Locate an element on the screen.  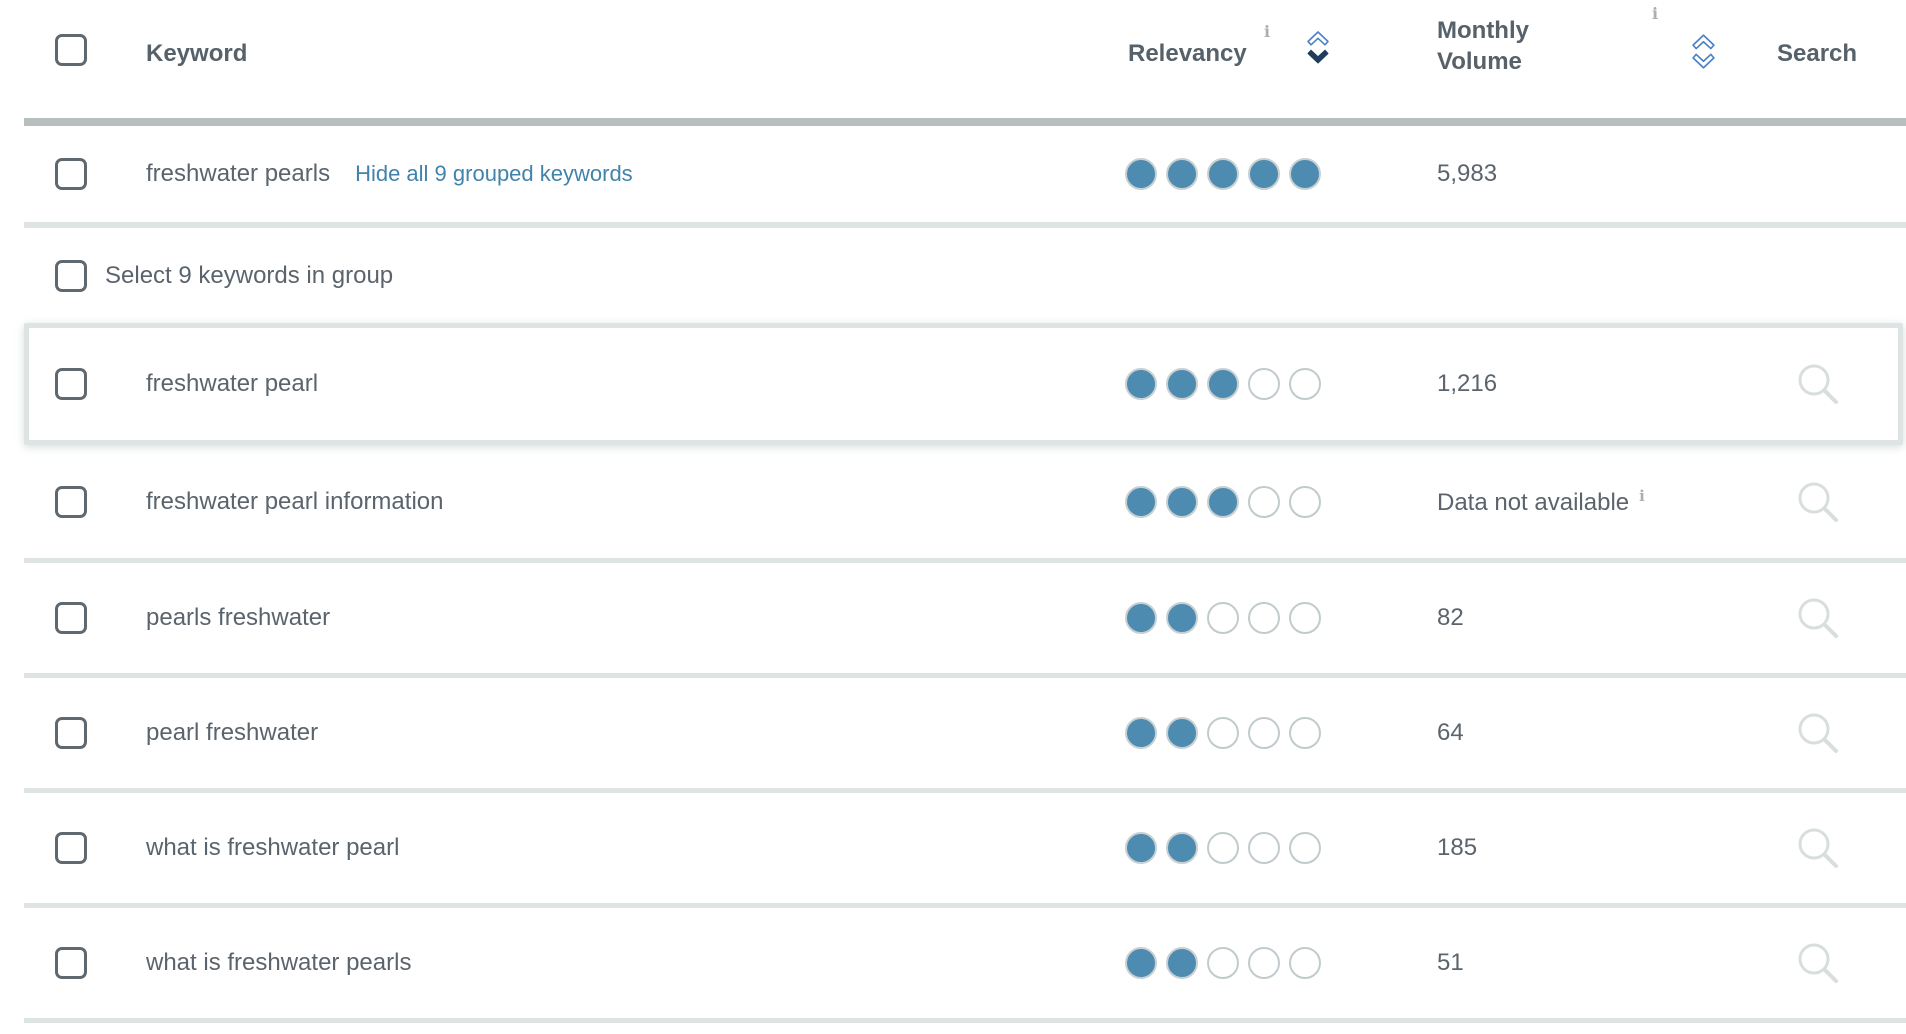
keyword-column-header: Keyword is located at coordinates (197, 53).